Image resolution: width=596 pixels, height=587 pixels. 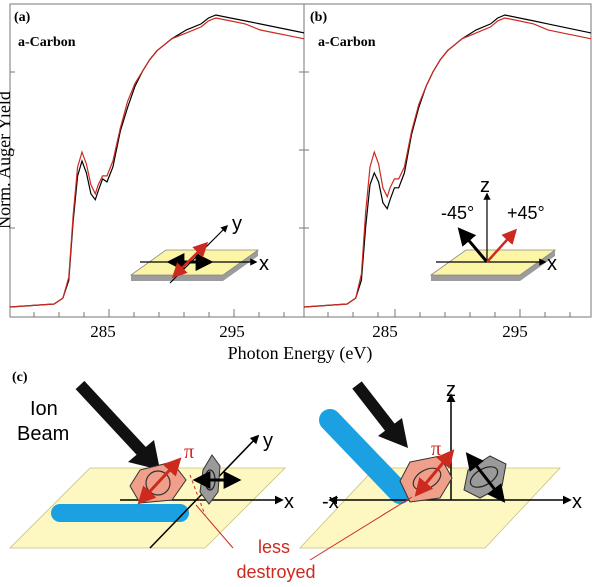 What do you see at coordinates (237, 224) in the screenshot?
I see `inset-a-y-label: y` at bounding box center [237, 224].